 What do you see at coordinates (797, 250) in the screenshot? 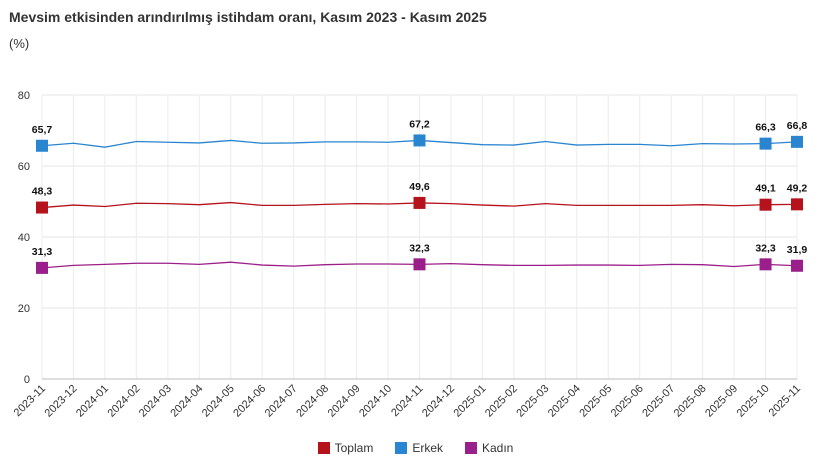
I see `data-label: 31,9` at bounding box center [797, 250].